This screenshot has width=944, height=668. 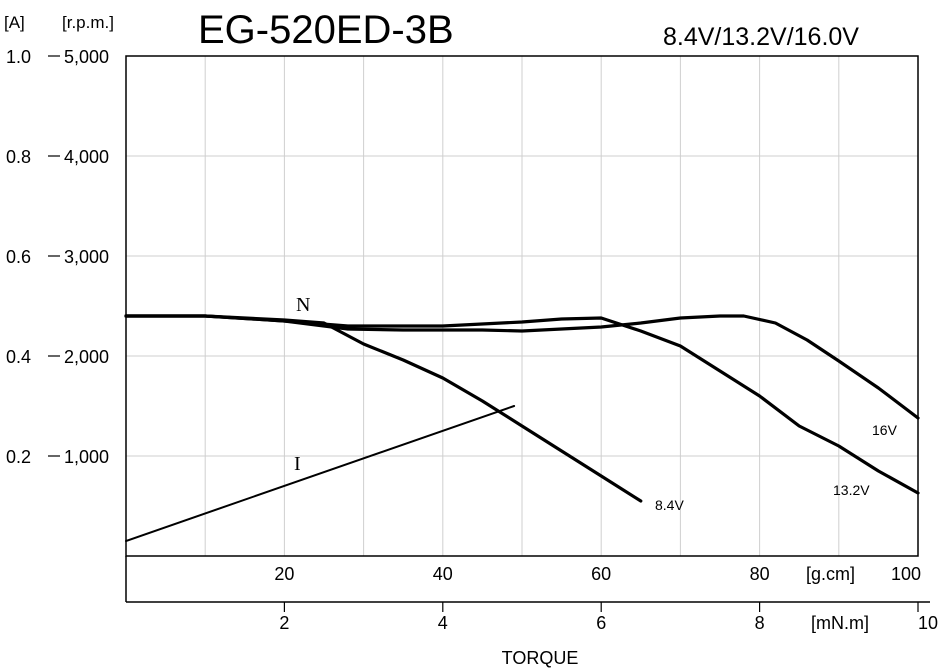 What do you see at coordinates (760, 574) in the screenshot?
I see `x-tick-label-gcm: 80` at bounding box center [760, 574].